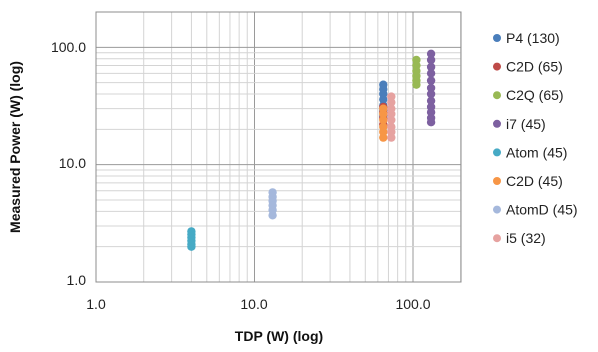  What do you see at coordinates (253, 304) in the screenshot?
I see `x-tick-label: 10.0` at bounding box center [253, 304].